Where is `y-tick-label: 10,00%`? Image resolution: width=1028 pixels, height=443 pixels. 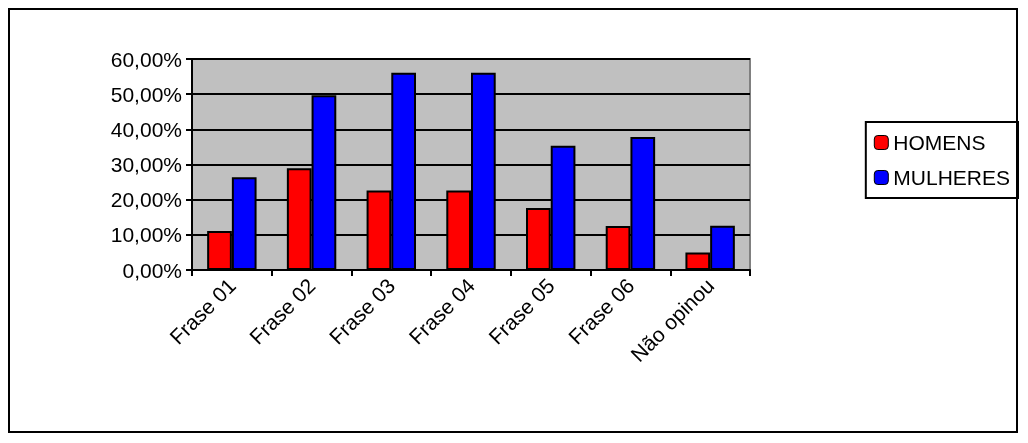
y-tick-label: 10,00% is located at coordinates (146, 235).